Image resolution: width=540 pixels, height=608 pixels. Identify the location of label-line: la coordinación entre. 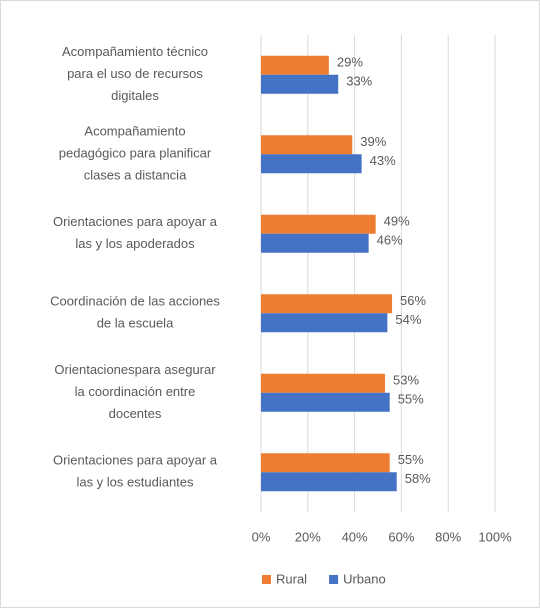
(135, 391).